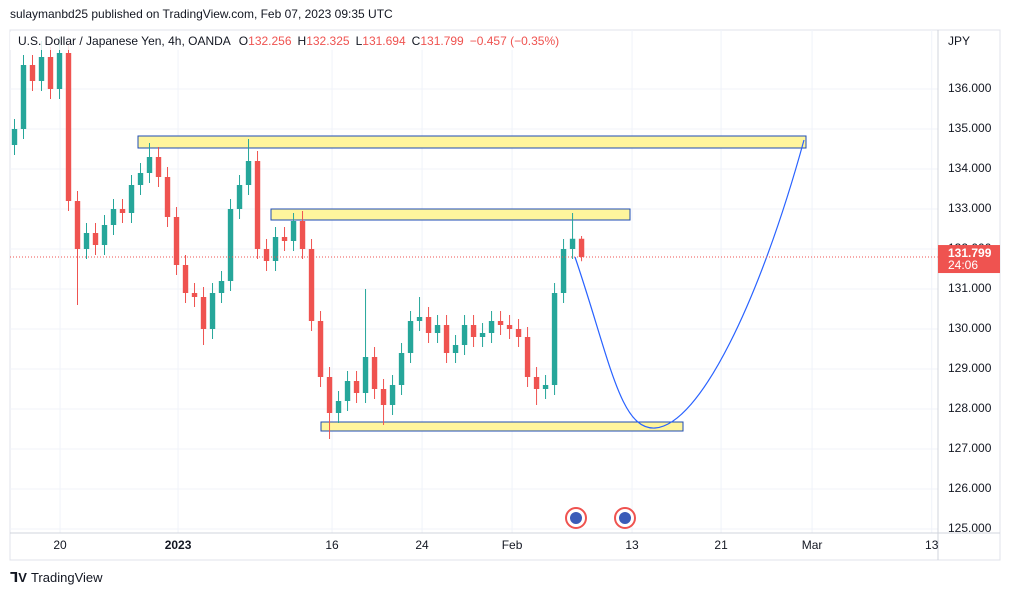 Image resolution: width=1012 pixels, height=595 pixels. What do you see at coordinates (66, 577) in the screenshot?
I see `brand: TradingView` at bounding box center [66, 577].